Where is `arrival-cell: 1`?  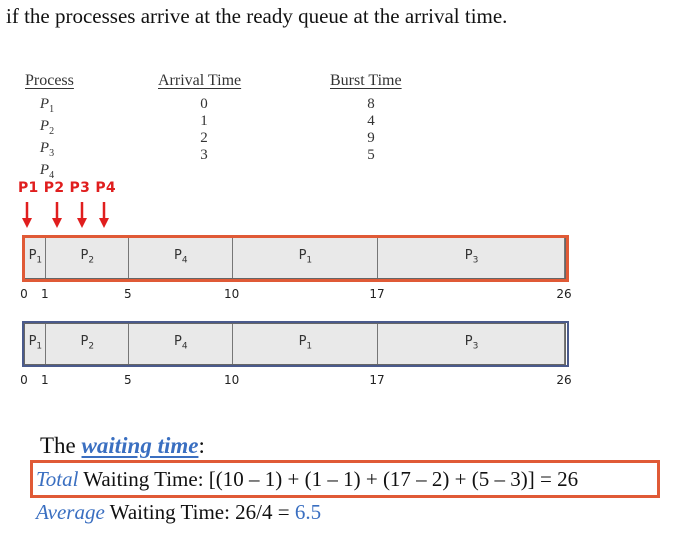
arrival-cell: 1 is located at coordinates (204, 121).